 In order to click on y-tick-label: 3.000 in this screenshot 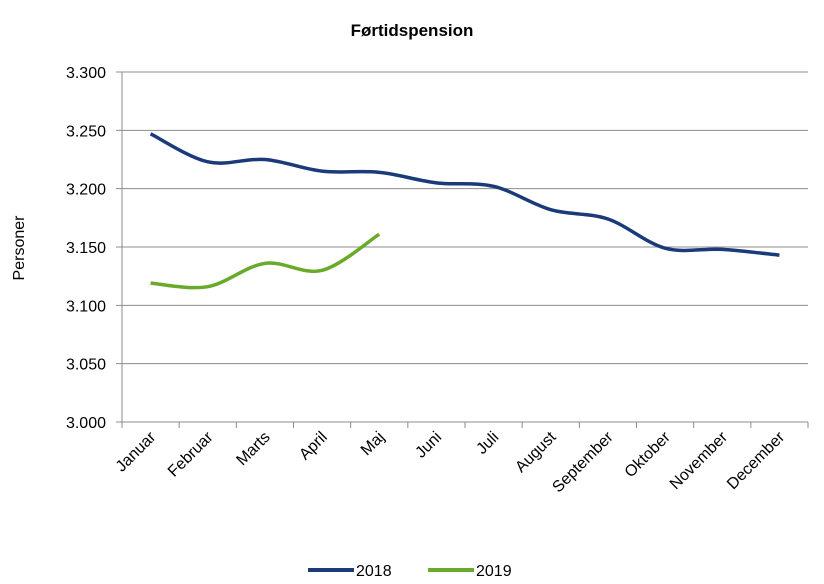, I will do `click(86, 423)`.